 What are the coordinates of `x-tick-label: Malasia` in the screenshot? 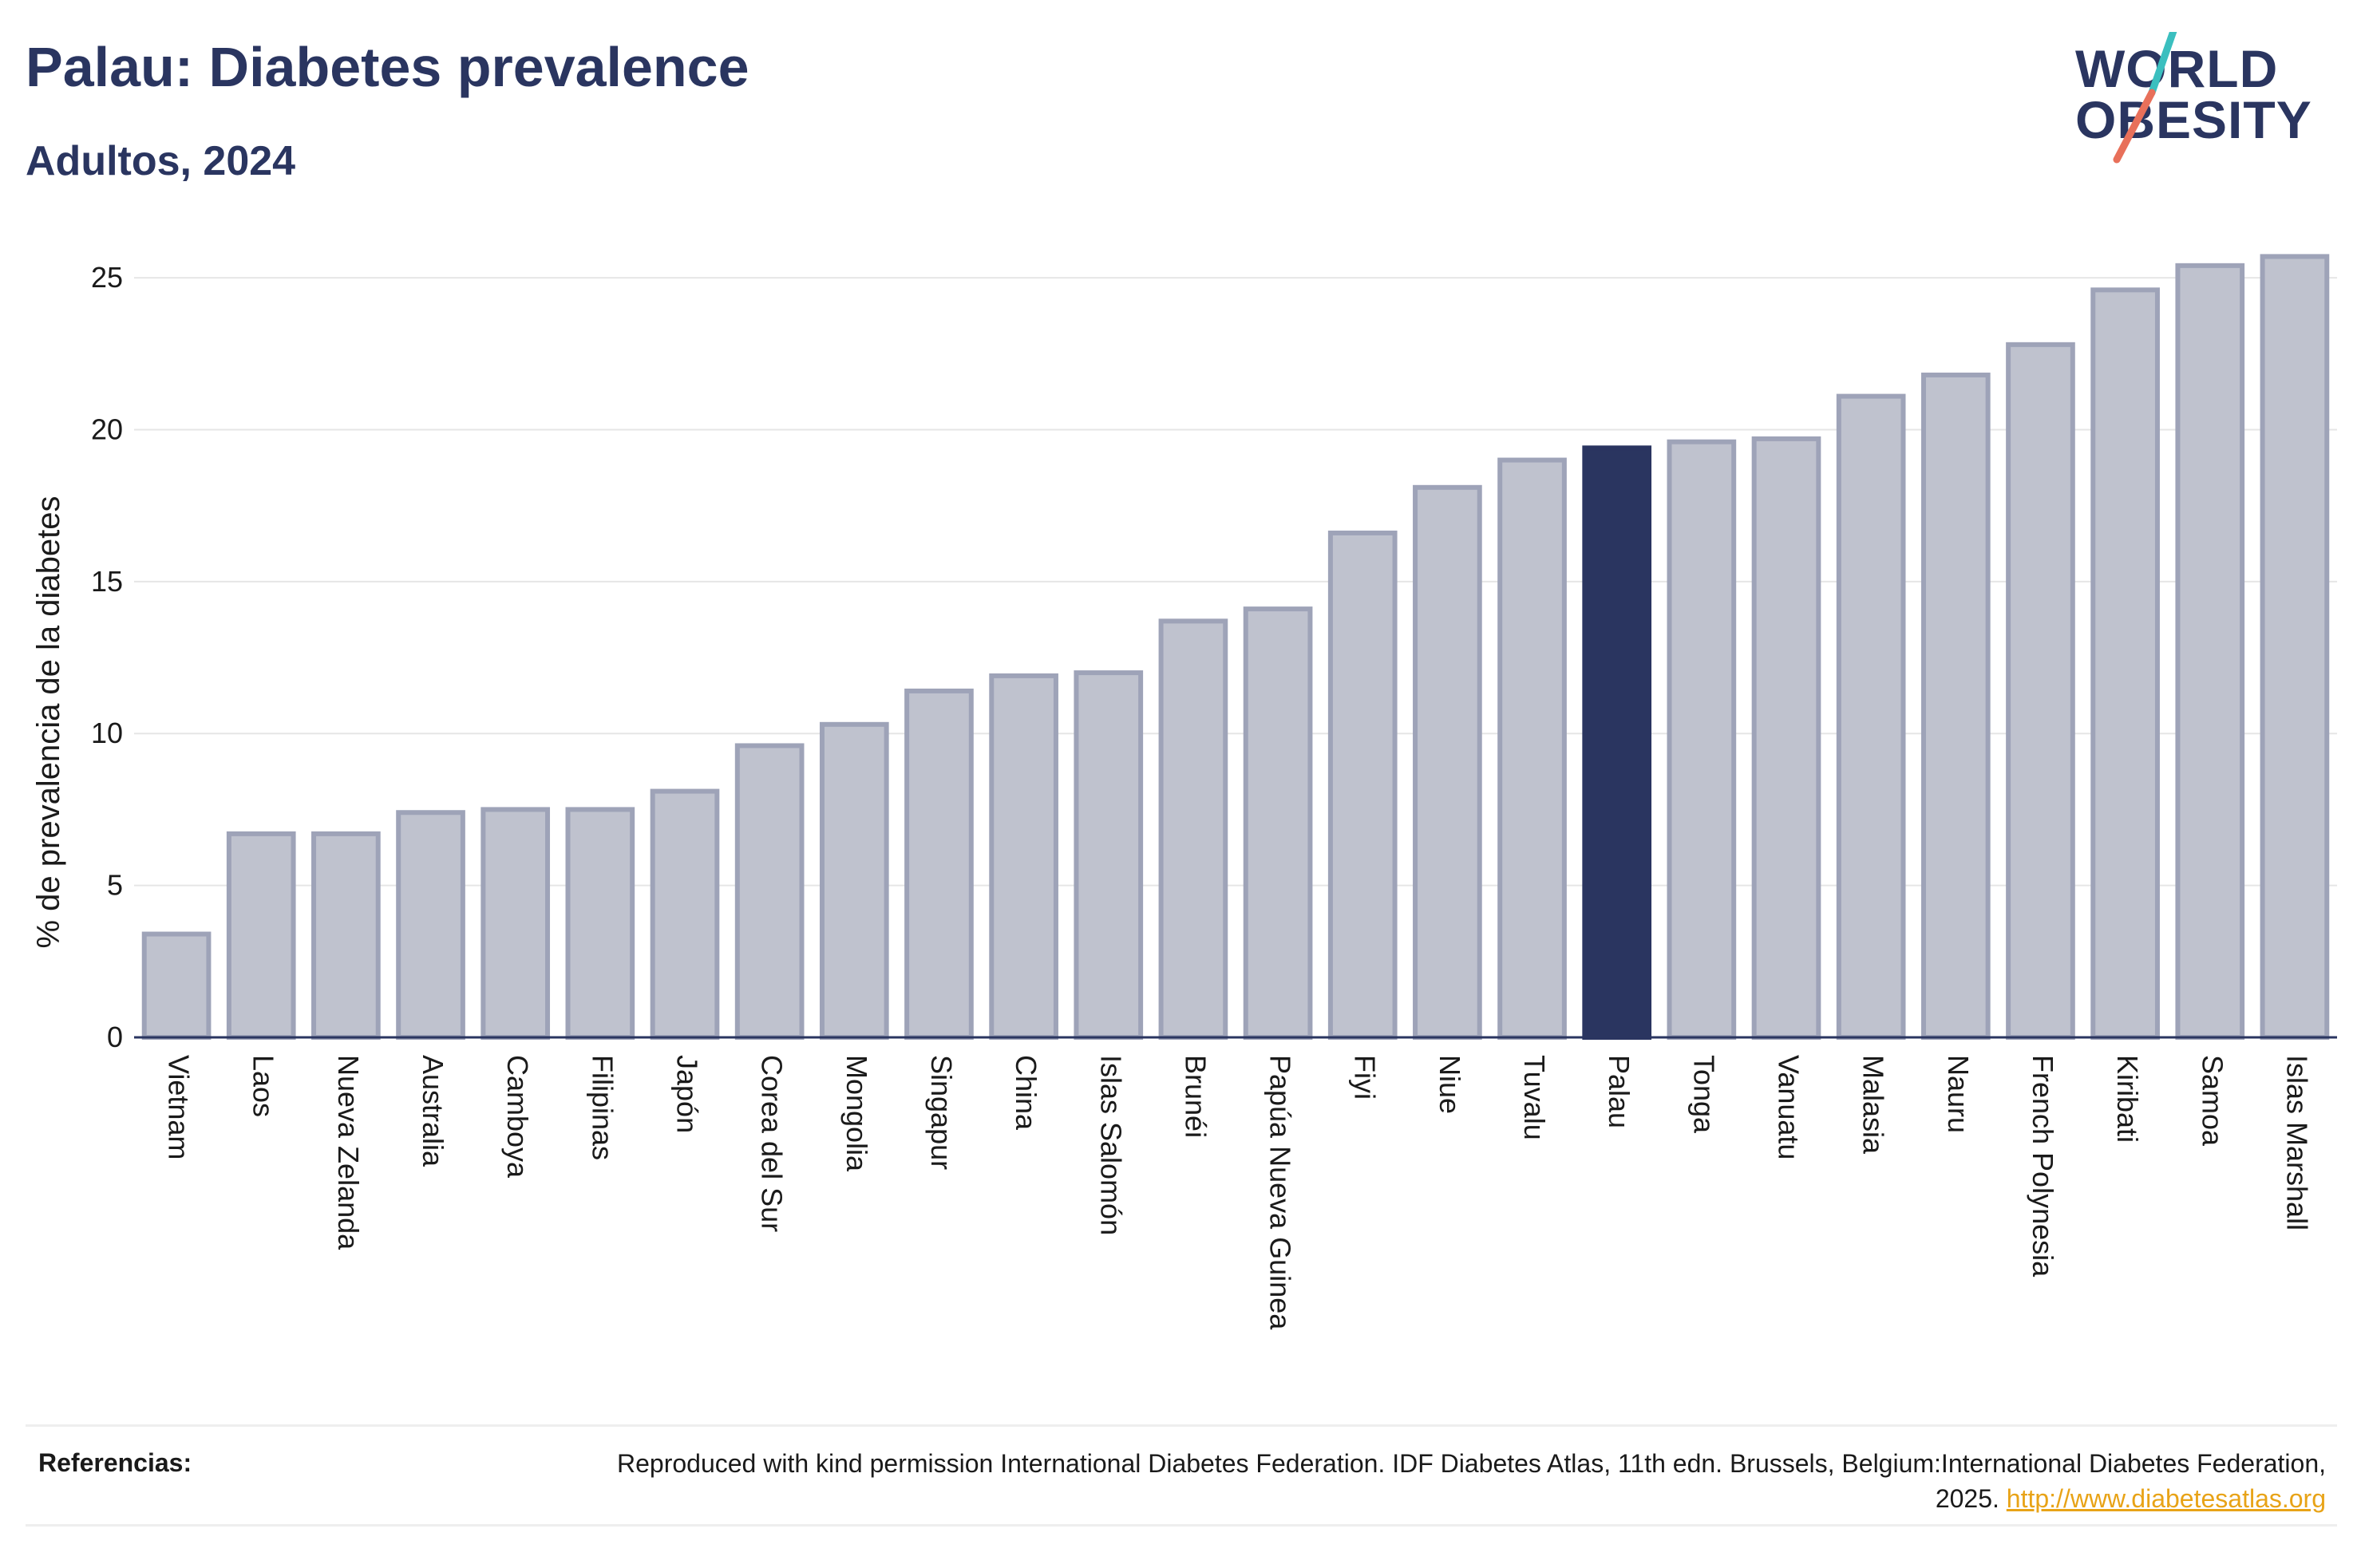 It's located at (1873, 1105).